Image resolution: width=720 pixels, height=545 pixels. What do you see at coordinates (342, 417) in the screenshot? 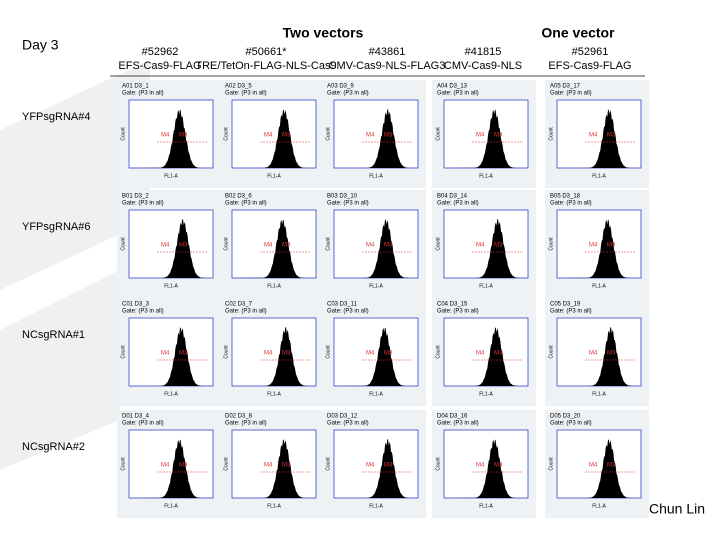
I see `panel-well: D03 D3_12` at bounding box center [342, 417].